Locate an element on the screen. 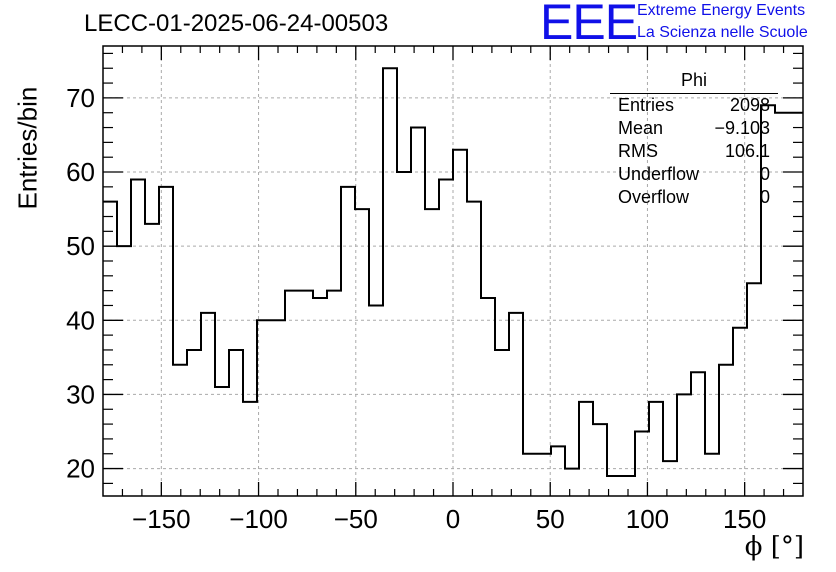 The image size is (836, 572). y-tick-label: 50 is located at coordinates (80, 246).